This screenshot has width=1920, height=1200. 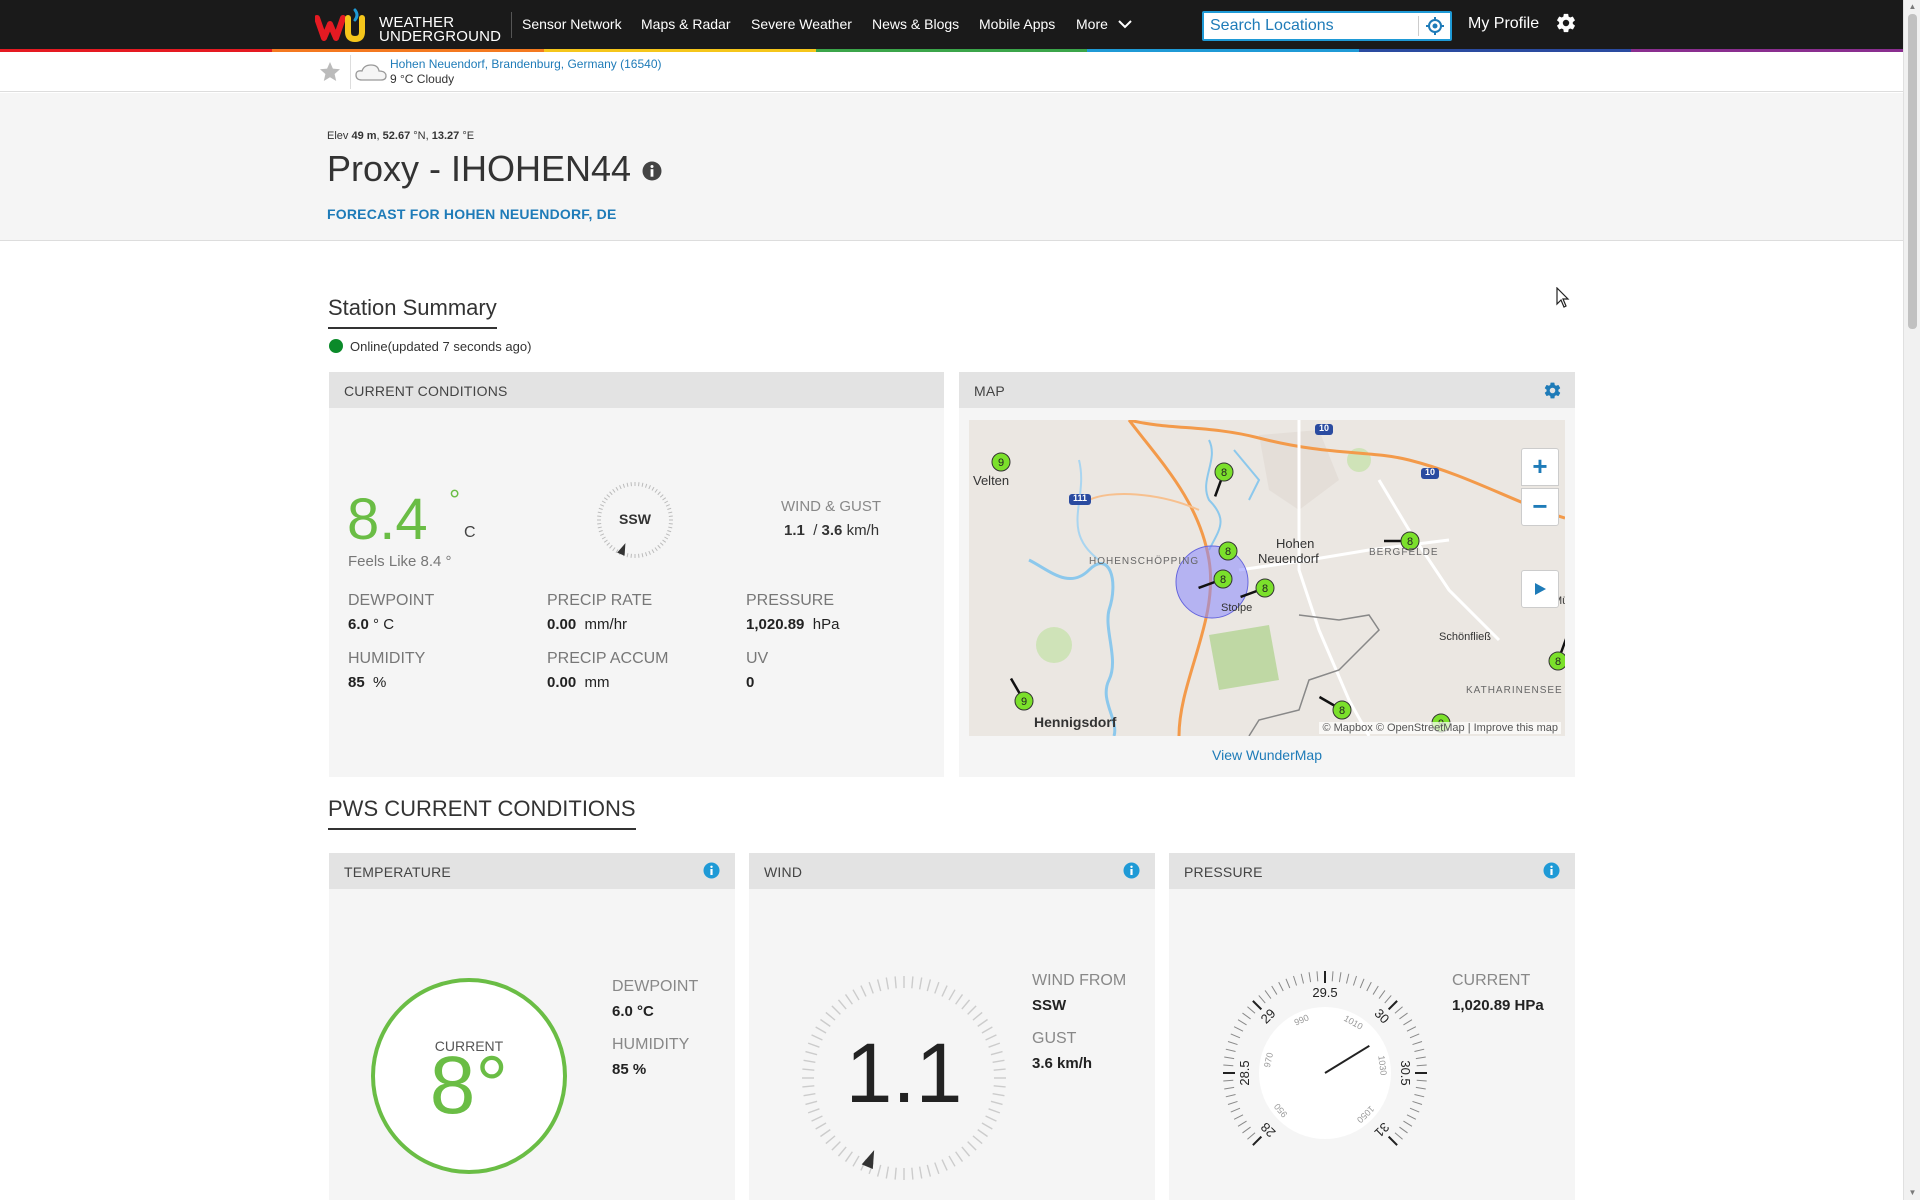 What do you see at coordinates (1514, 690) in the screenshot?
I see `map-label-katharinensee: KATHARINENSEE` at bounding box center [1514, 690].